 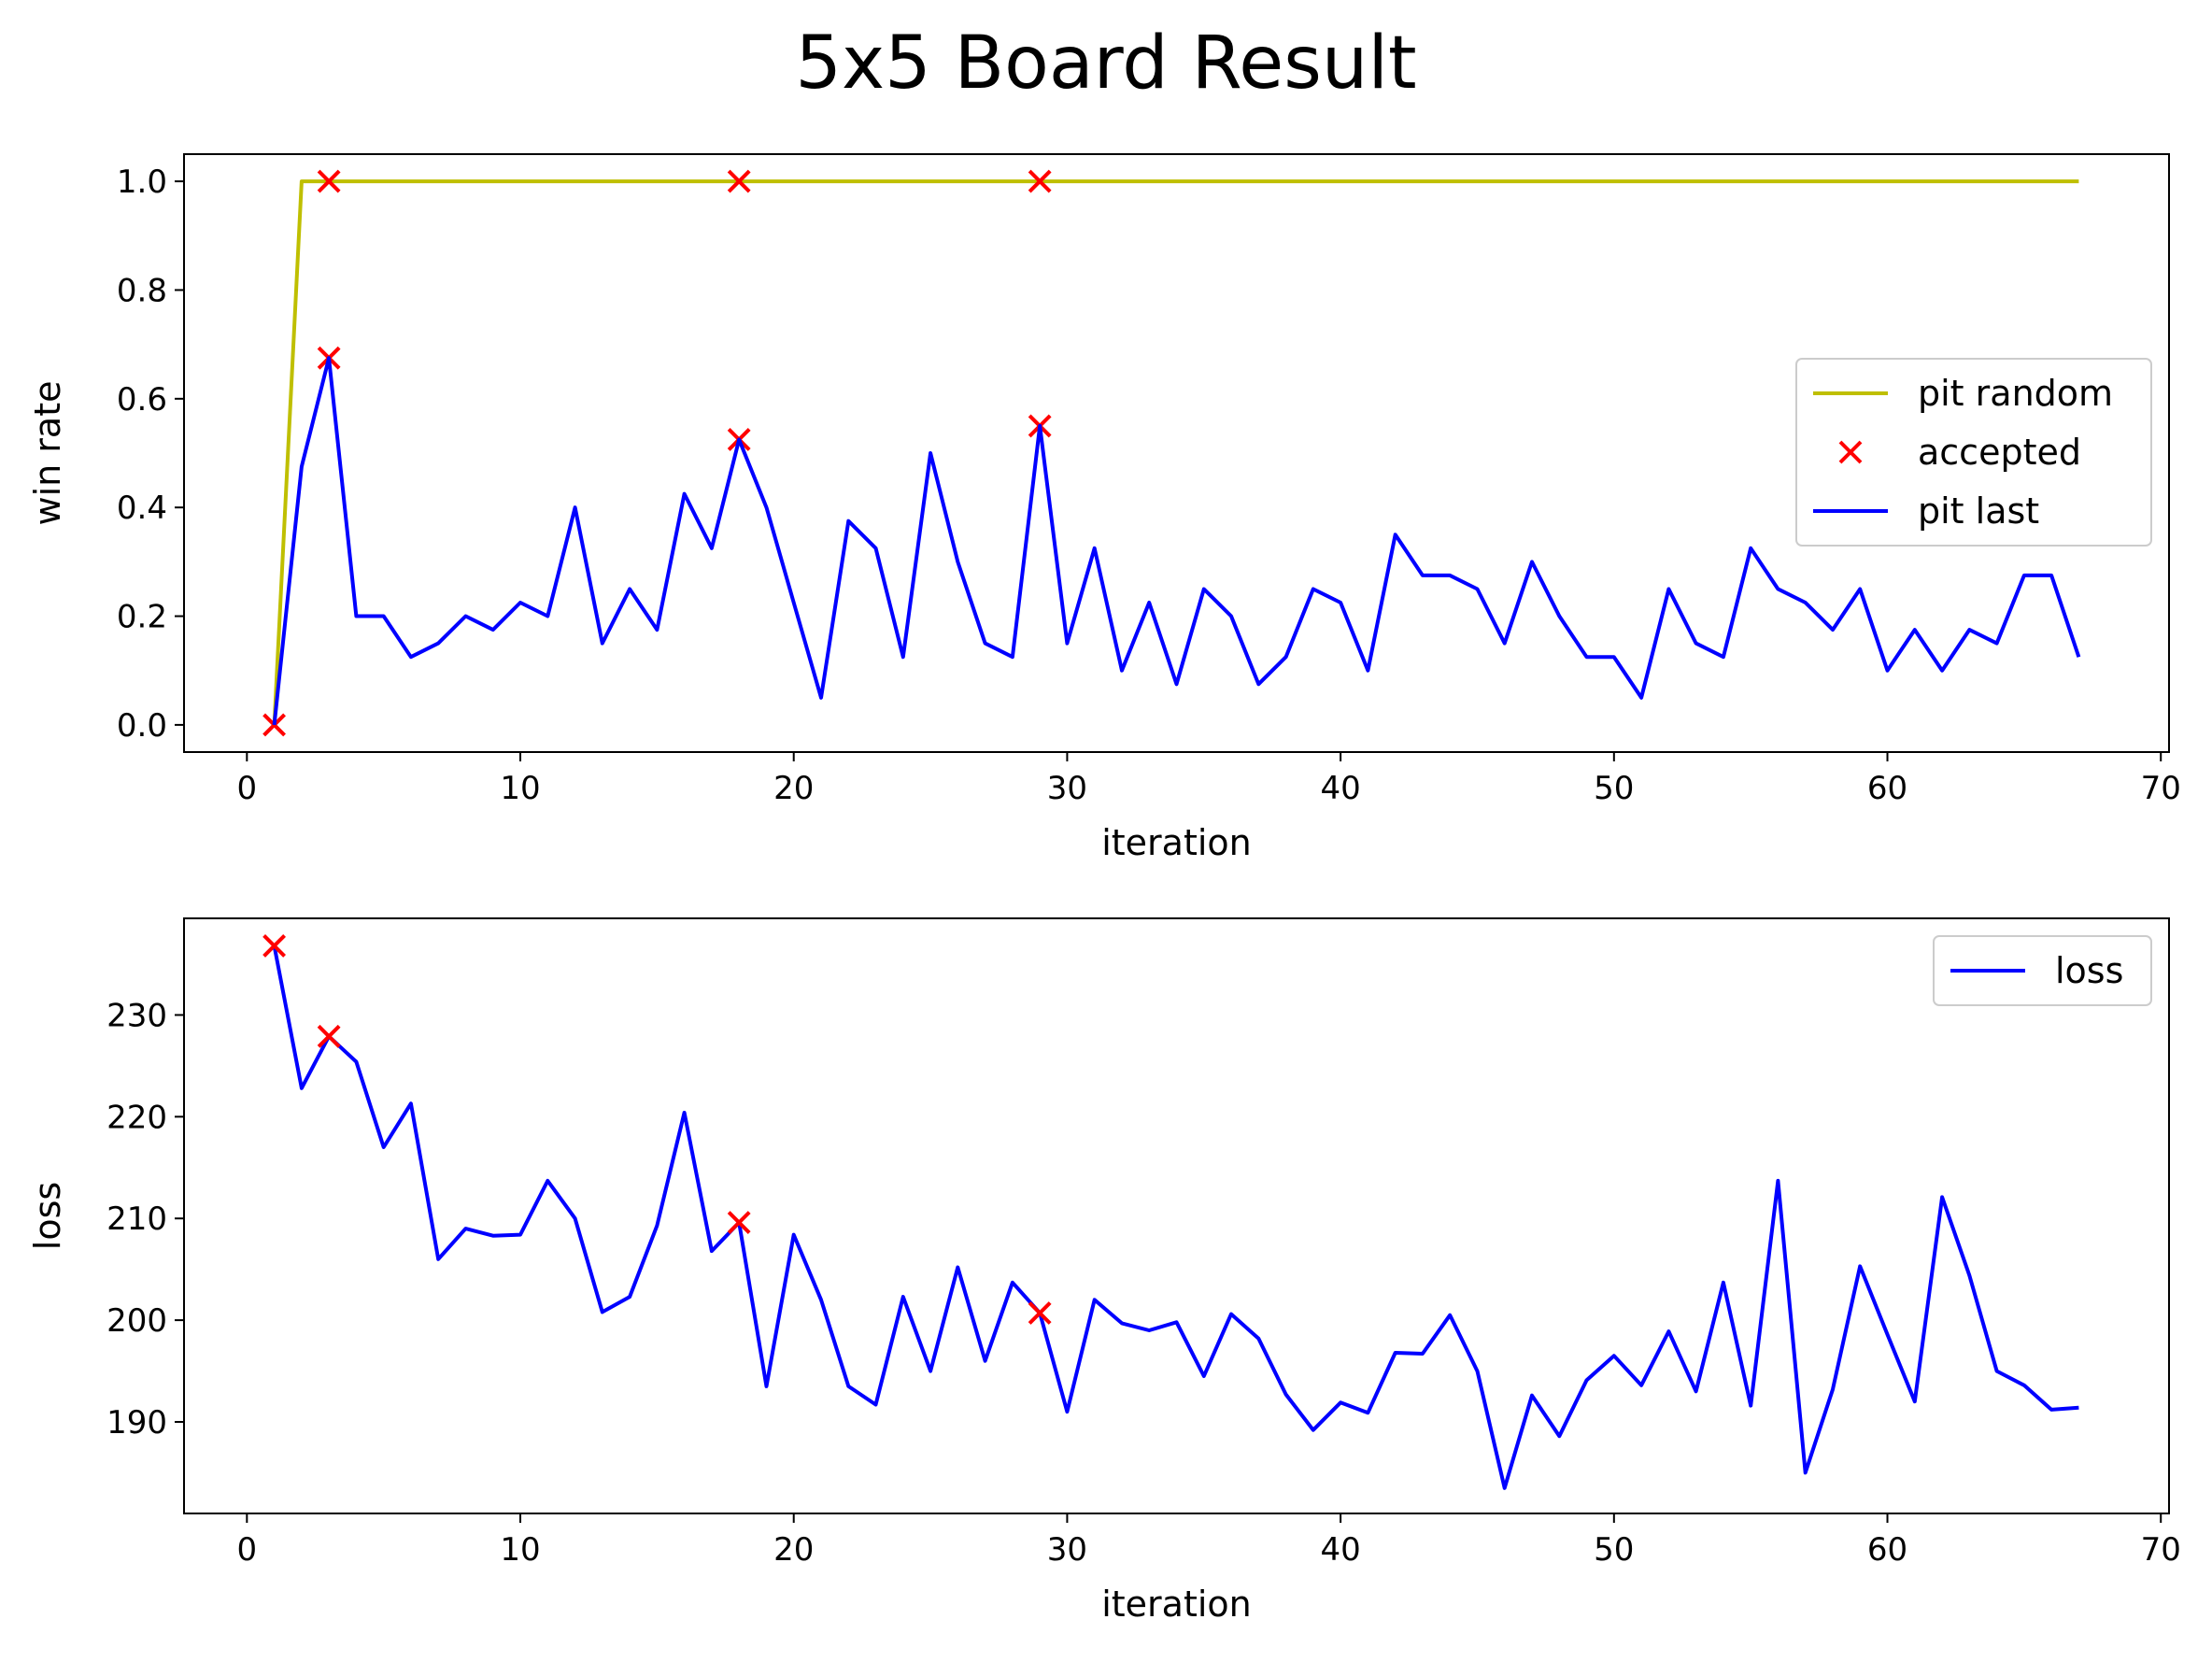 What do you see at coordinates (1851, 452) in the screenshot?
I see `legend-swatch-marker` at bounding box center [1851, 452].